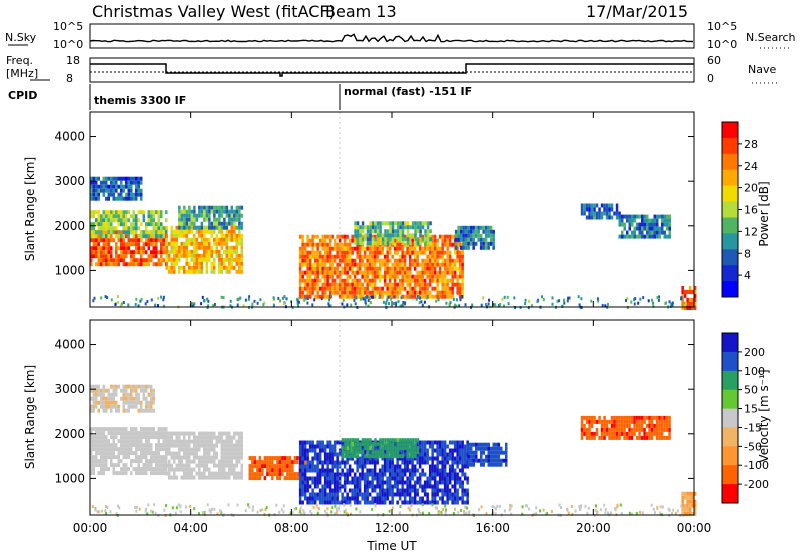 The height and width of the screenshot is (554, 800). Describe the element at coordinates (213, 11) in the screenshot. I see `plot-title: Christmas Valley West (fitACF)` at that location.